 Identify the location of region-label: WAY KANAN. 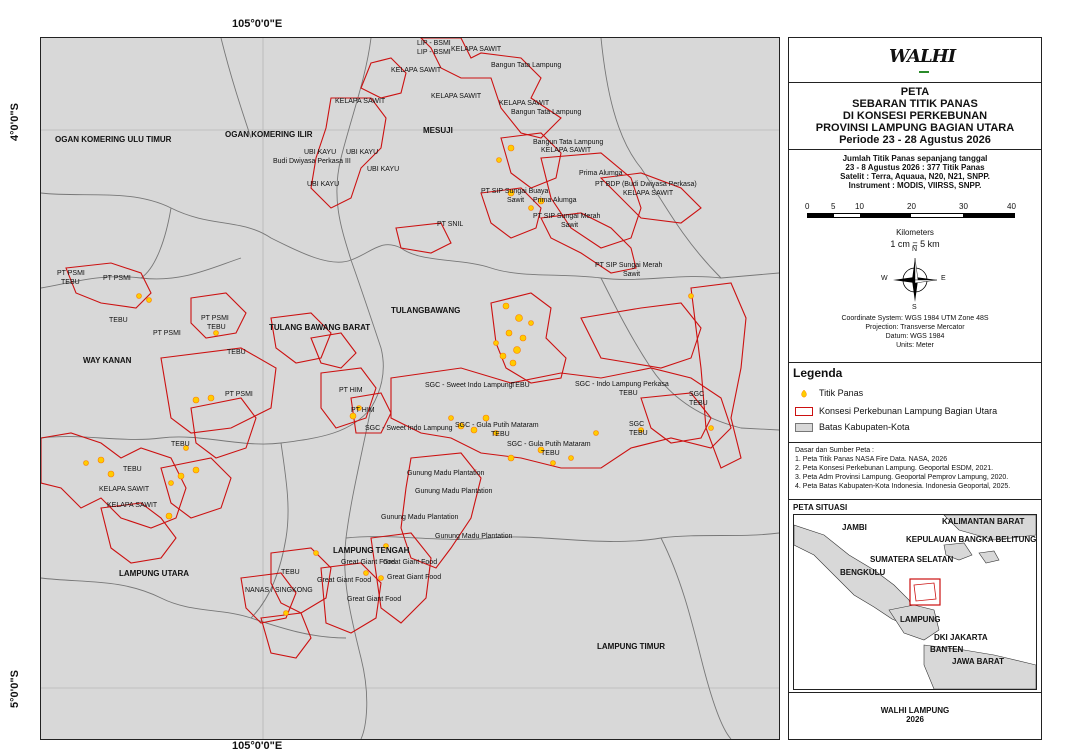
(107, 360).